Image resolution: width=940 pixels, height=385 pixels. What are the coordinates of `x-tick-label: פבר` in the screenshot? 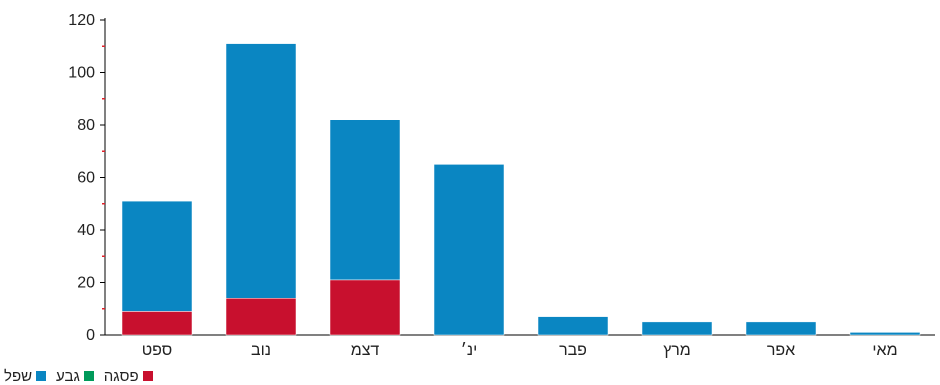 It's located at (573, 350).